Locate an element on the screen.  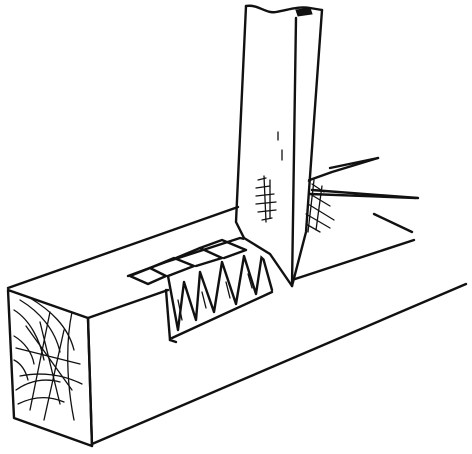
beam-far-section is located at coordinates (363, 195).